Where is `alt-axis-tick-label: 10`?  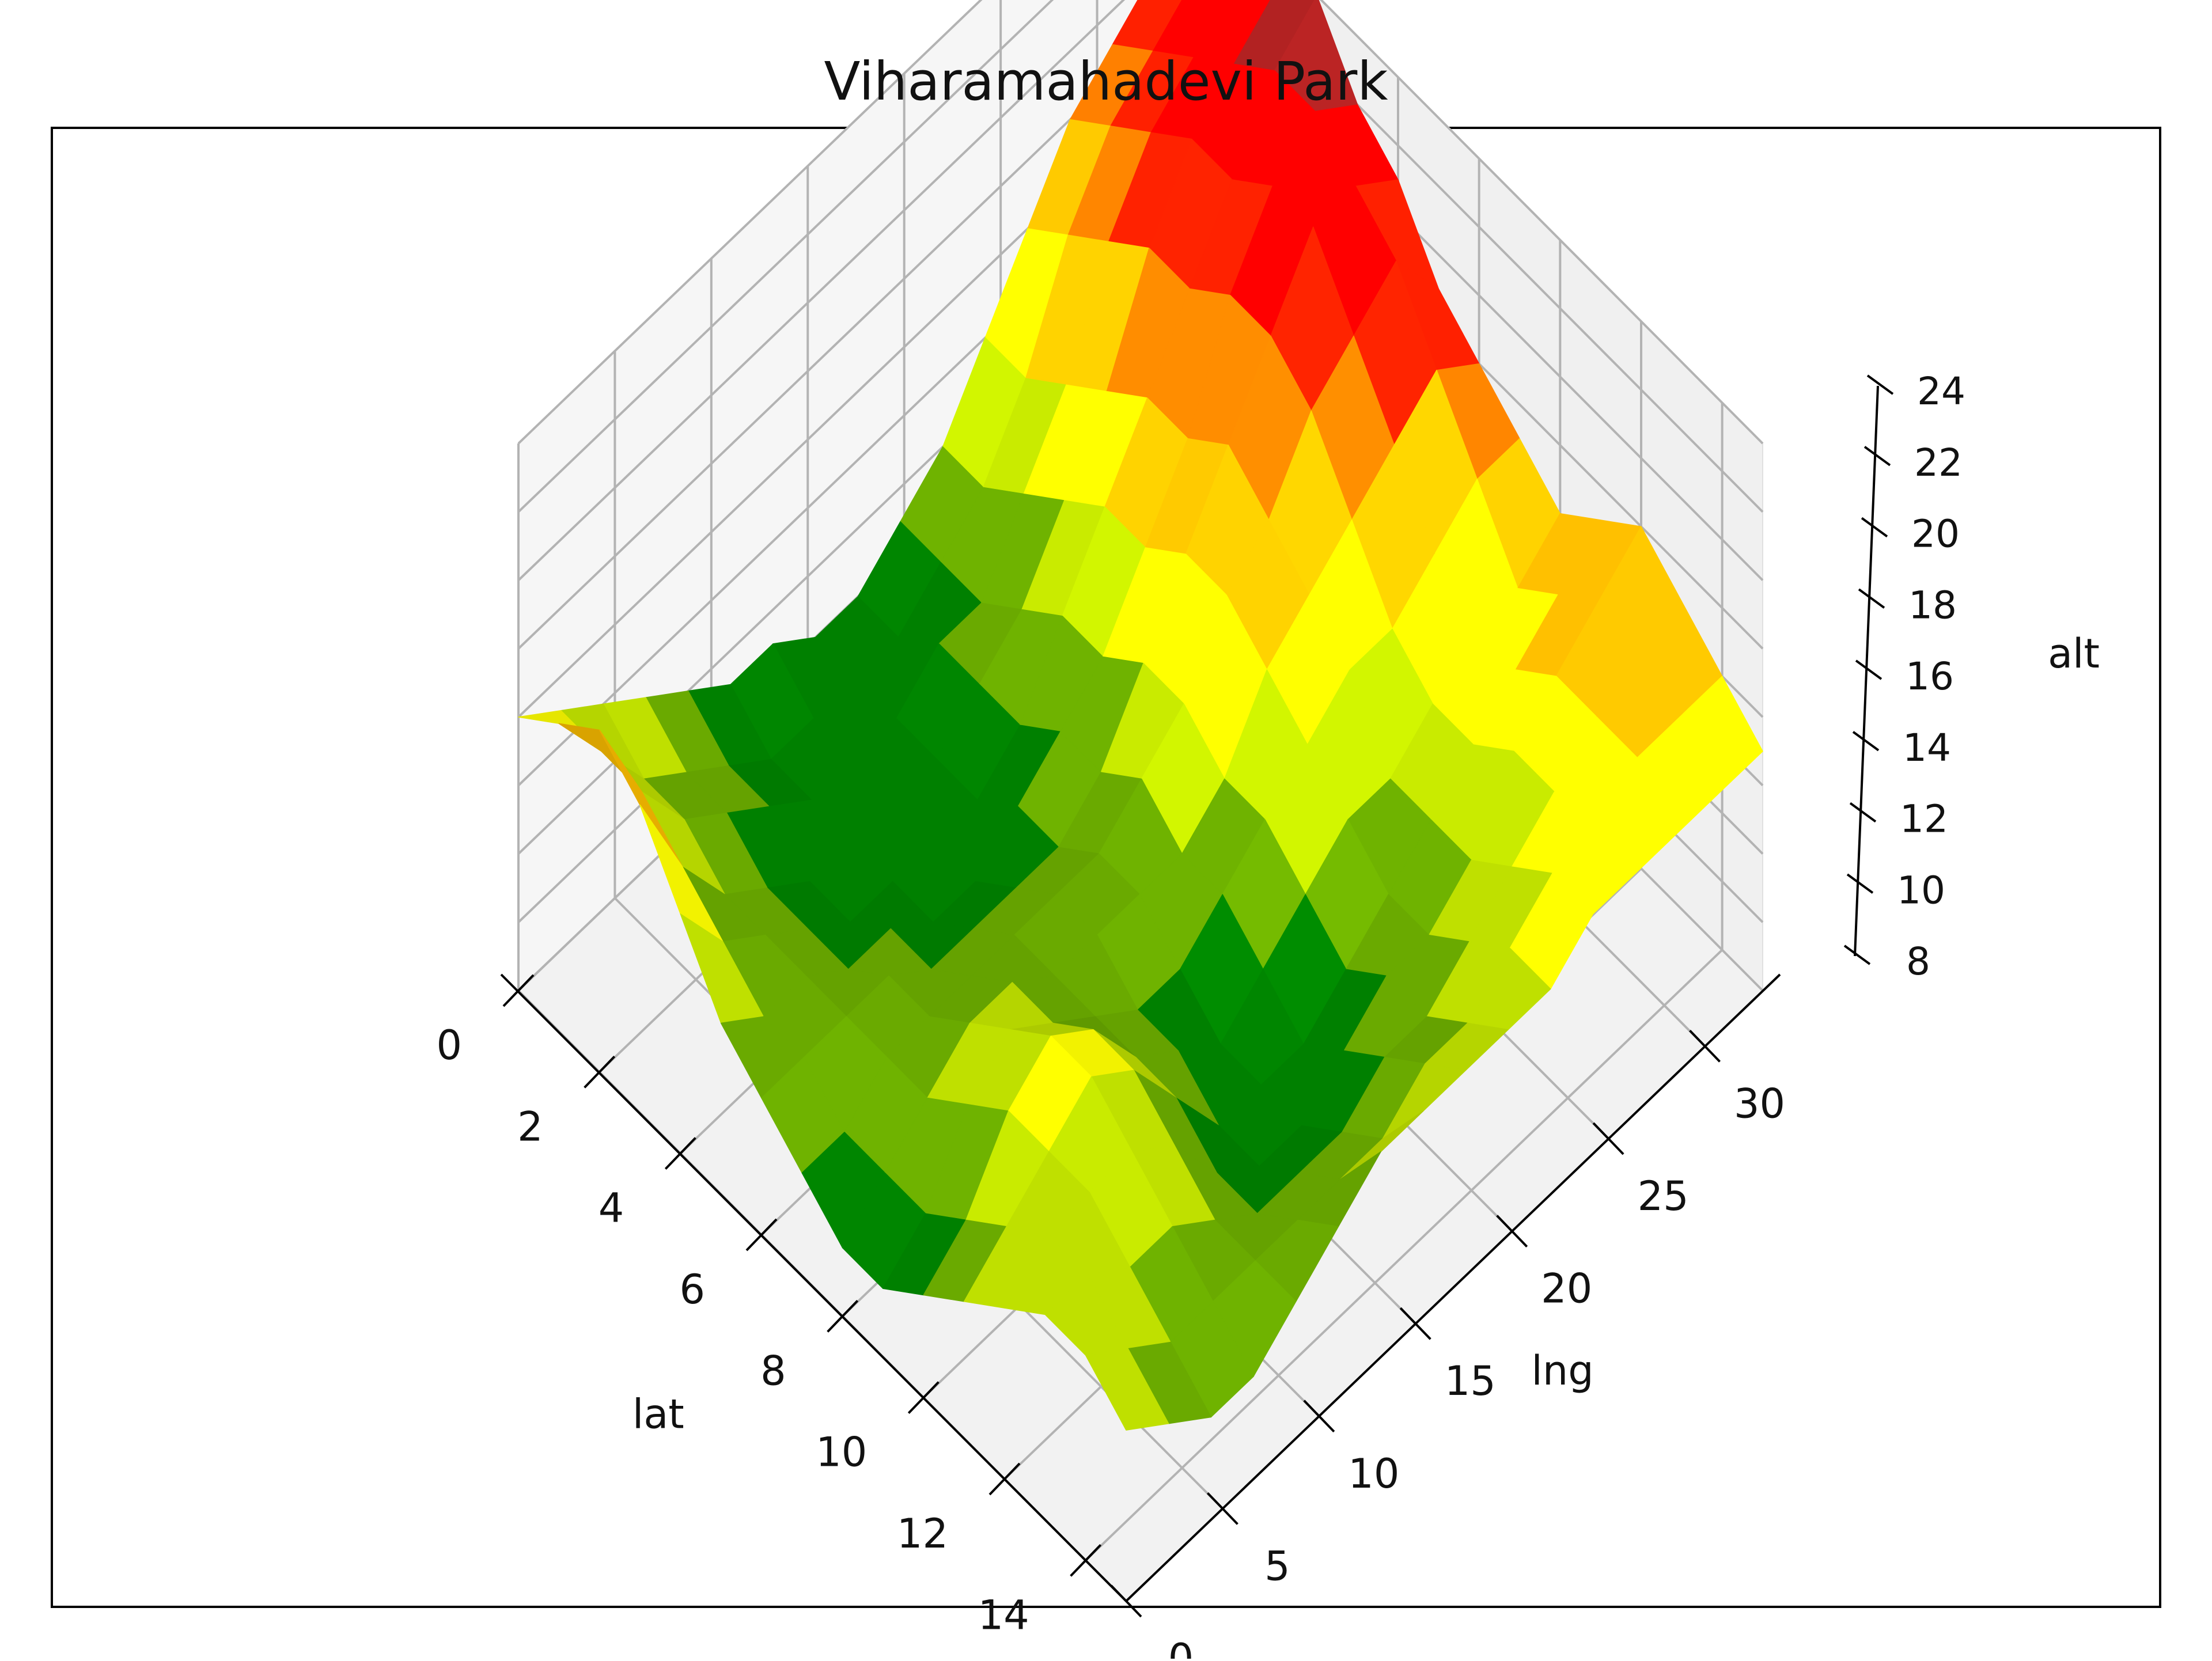 alt-axis-tick-label: 10 is located at coordinates (1921, 890).